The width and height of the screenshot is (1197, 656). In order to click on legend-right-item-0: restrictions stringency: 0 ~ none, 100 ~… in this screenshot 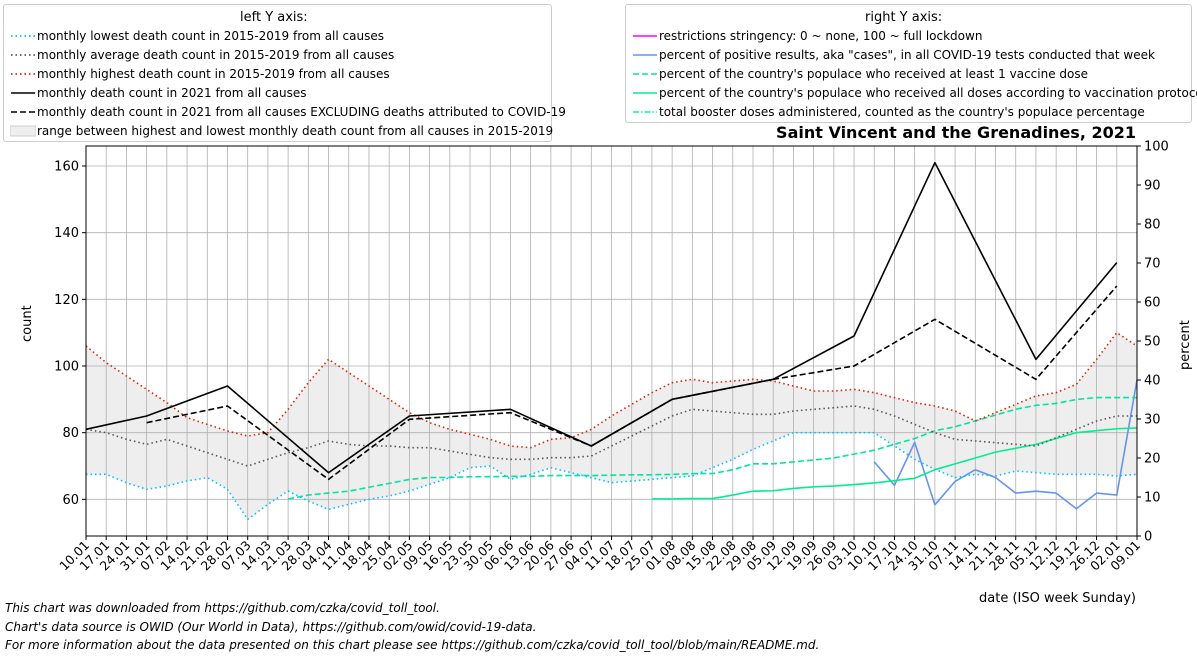, I will do `click(821, 36)`.